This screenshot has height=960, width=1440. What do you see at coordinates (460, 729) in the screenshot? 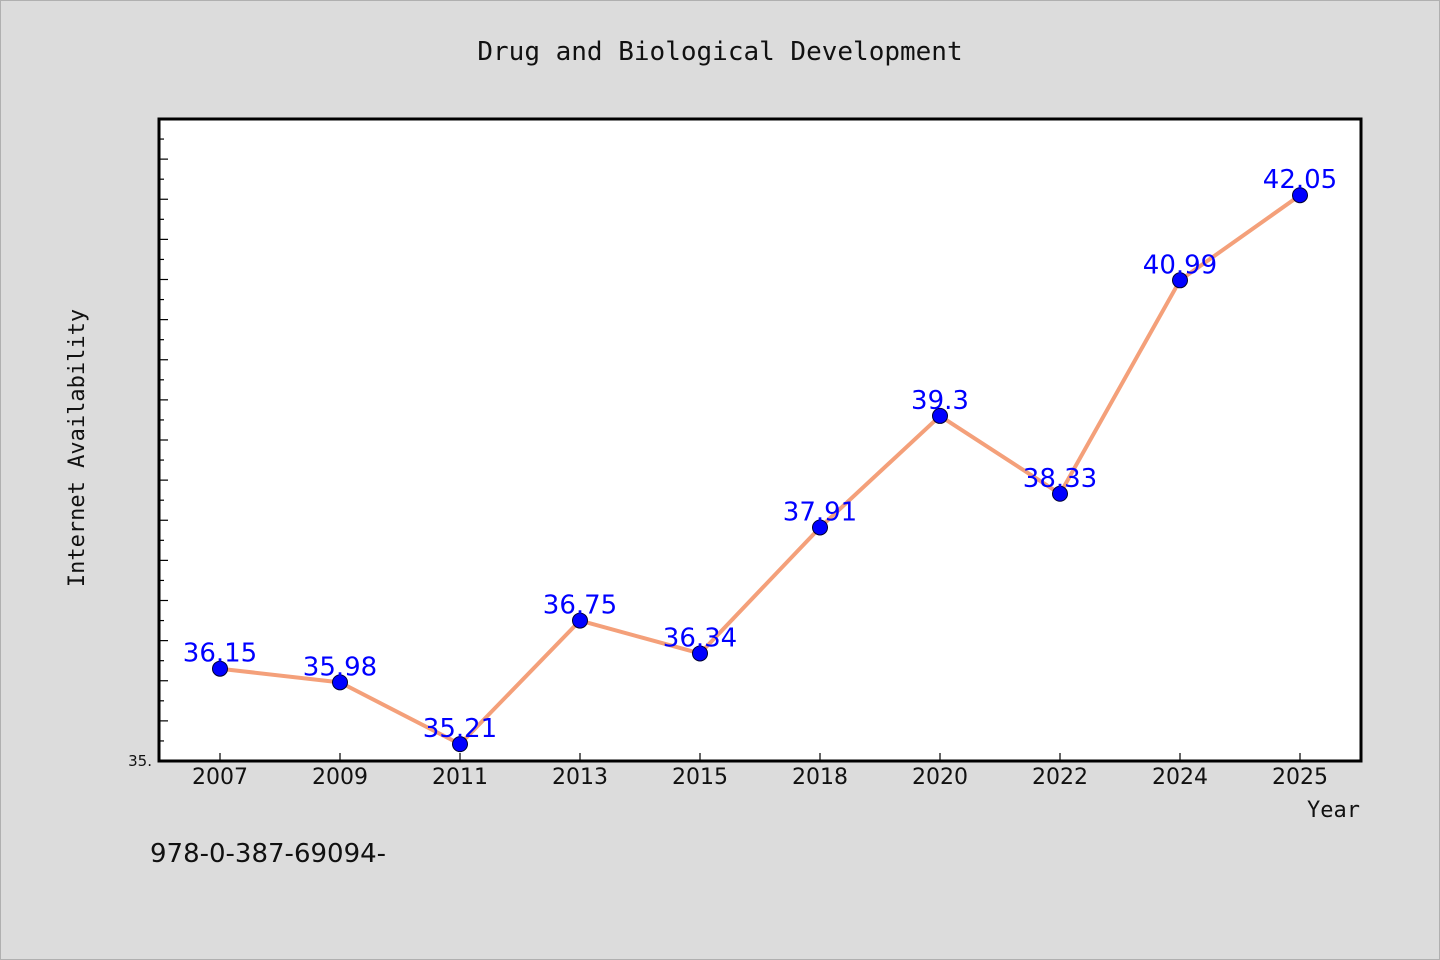
I see `data-point-label: 35.21` at bounding box center [460, 729].